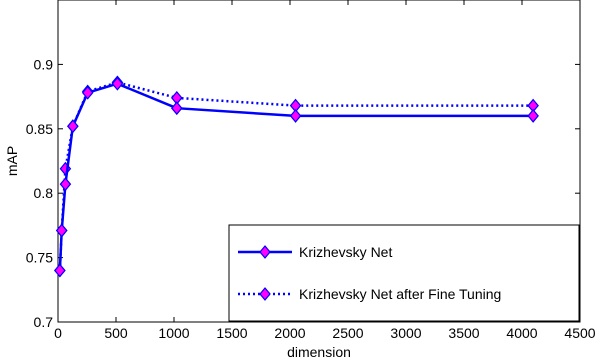 The width and height of the screenshot is (600, 362). Describe the element at coordinates (521, 333) in the screenshot. I see `x-tick-label: 4000` at that location.